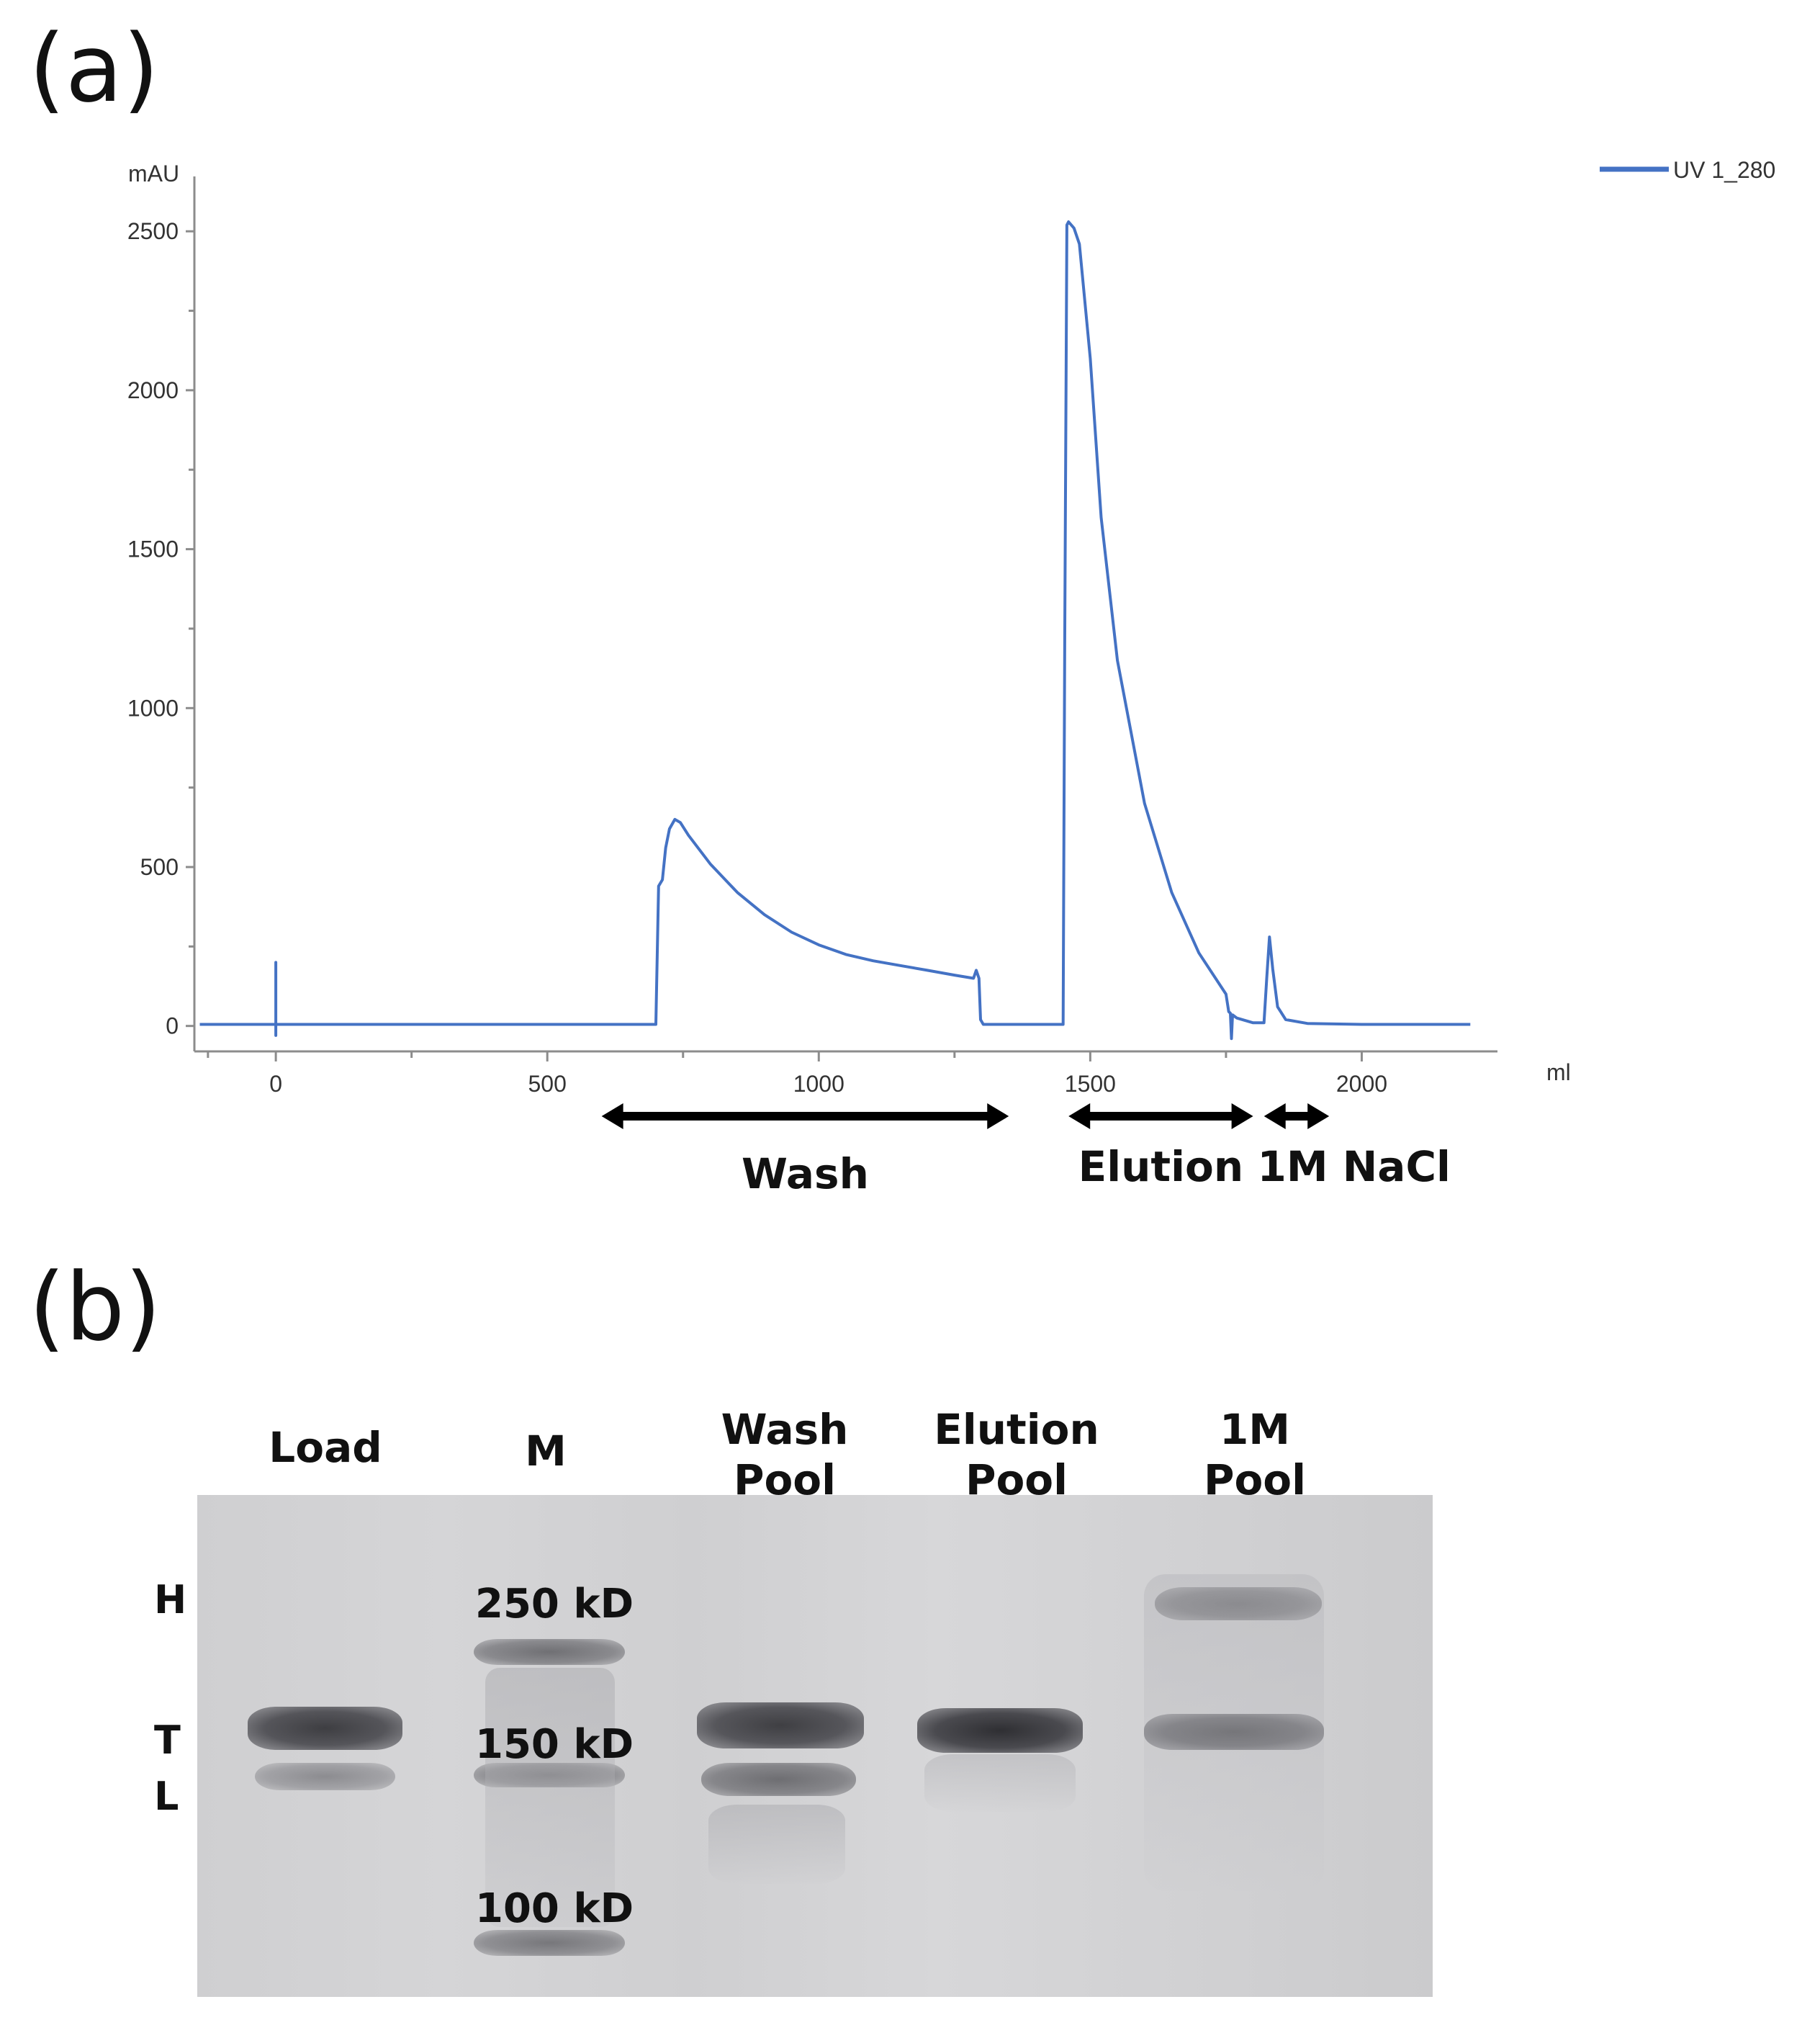 The height and width of the screenshot is (2025, 1820). I want to click on marker-smear, so click(550, 1798).